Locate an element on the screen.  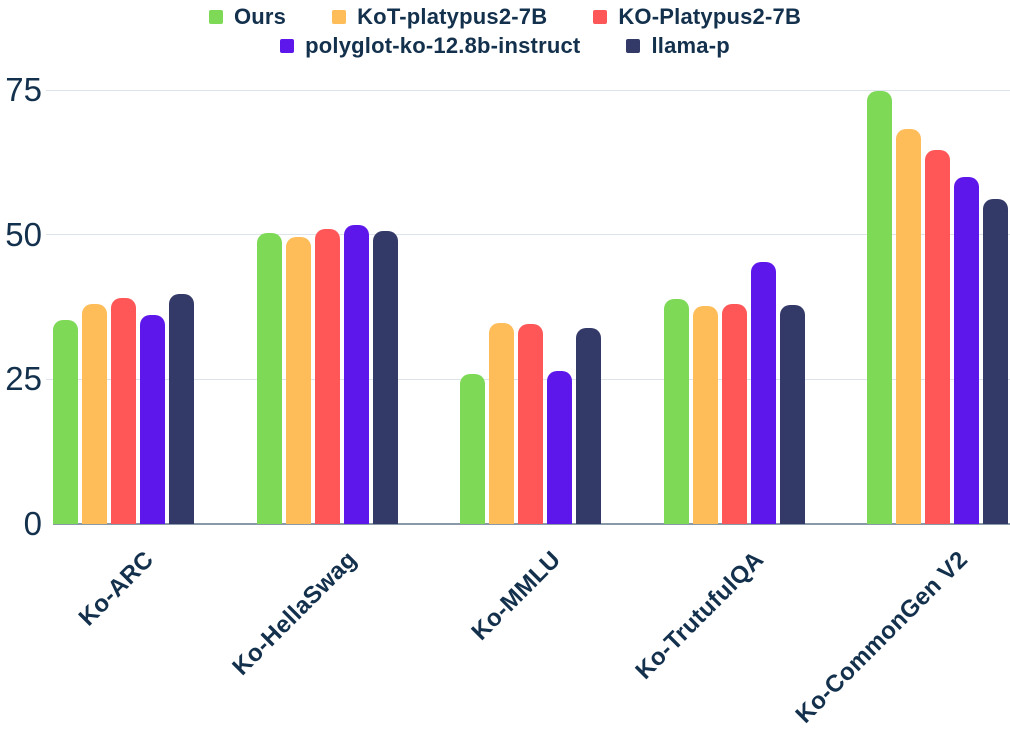
legend-item: KoT-platypus2-7B is located at coordinates (439, 17).